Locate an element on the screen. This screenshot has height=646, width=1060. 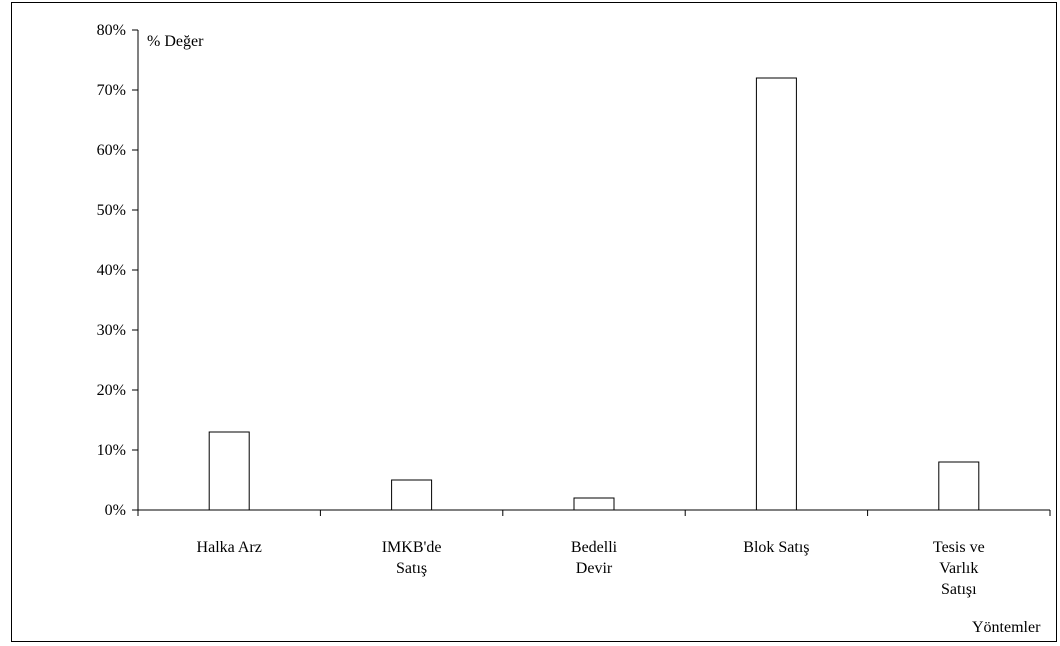
y-axis-title: % Değer is located at coordinates (175, 41).